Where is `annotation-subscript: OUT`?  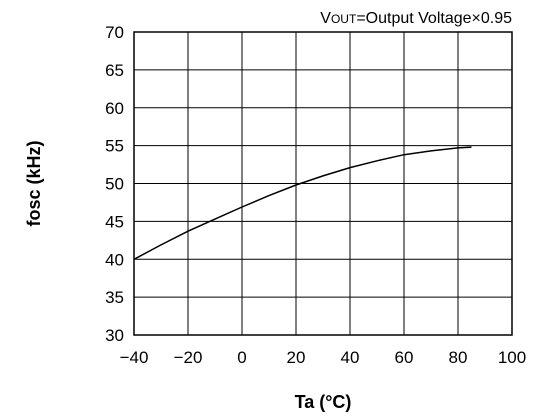 annotation-subscript: OUT is located at coordinates (344, 19).